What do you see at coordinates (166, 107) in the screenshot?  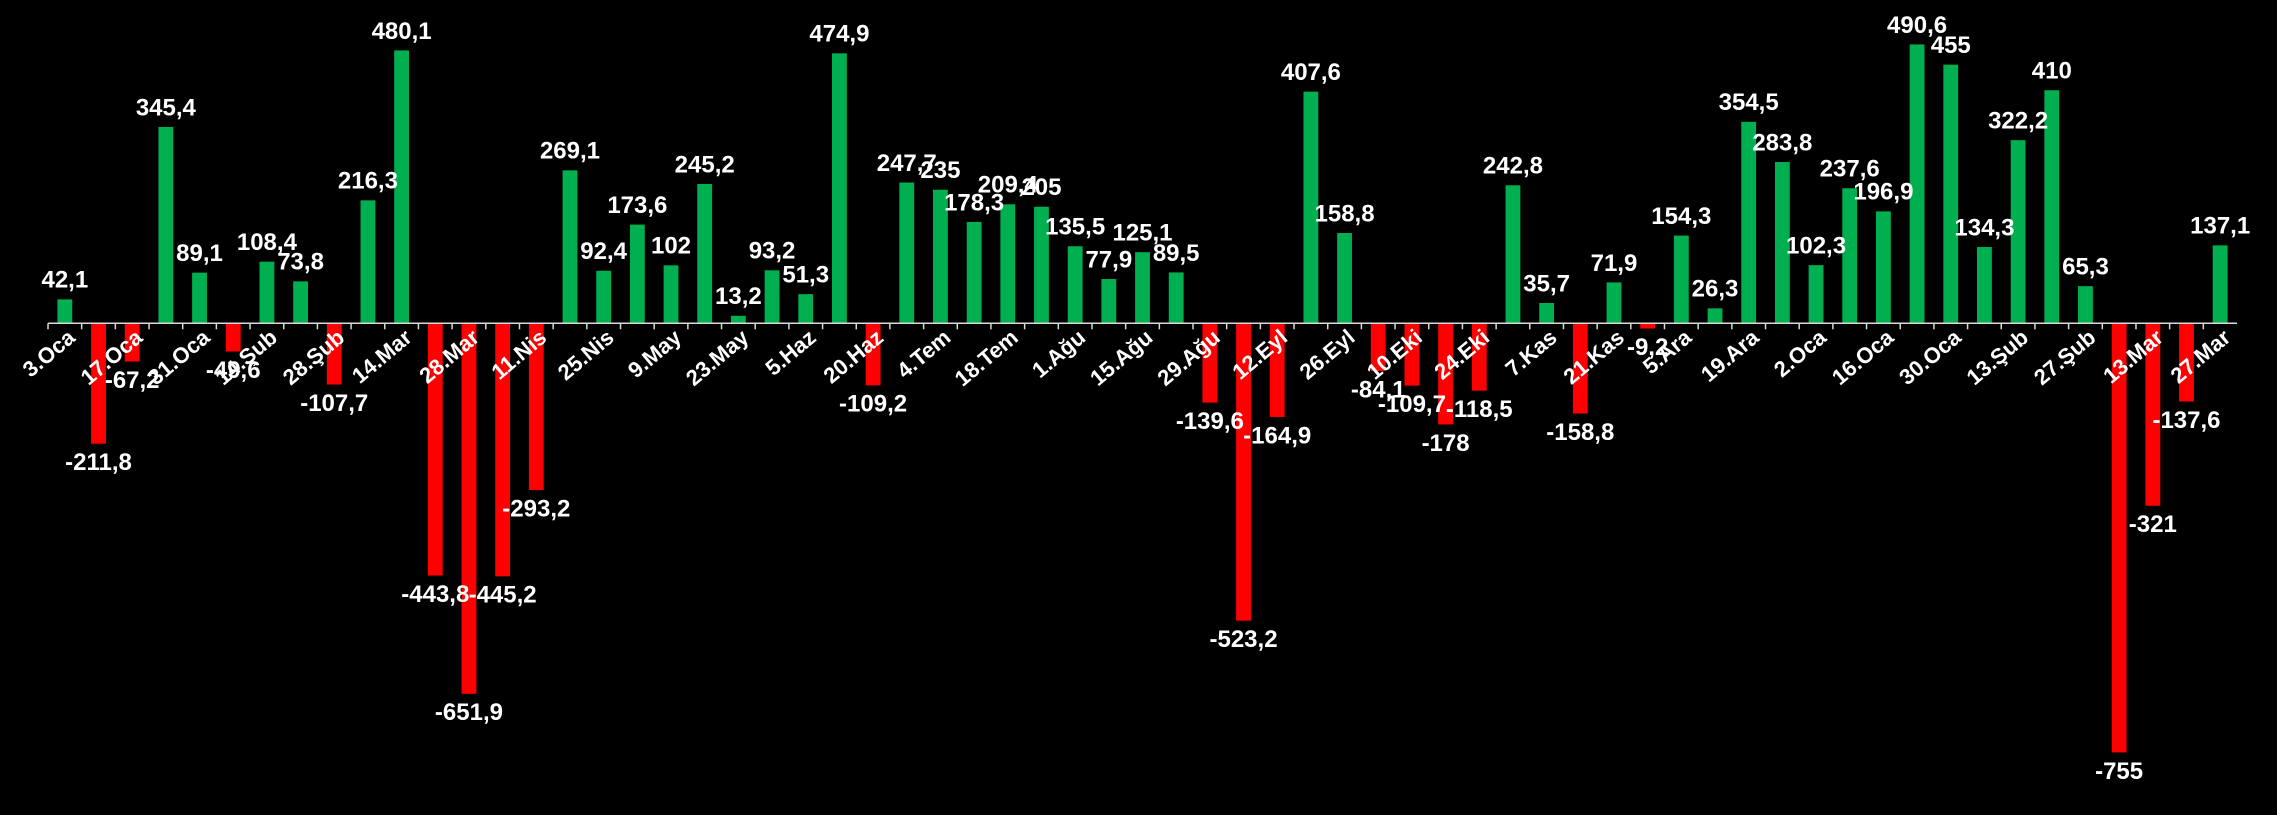 I see `value-label: 345,4` at bounding box center [166, 107].